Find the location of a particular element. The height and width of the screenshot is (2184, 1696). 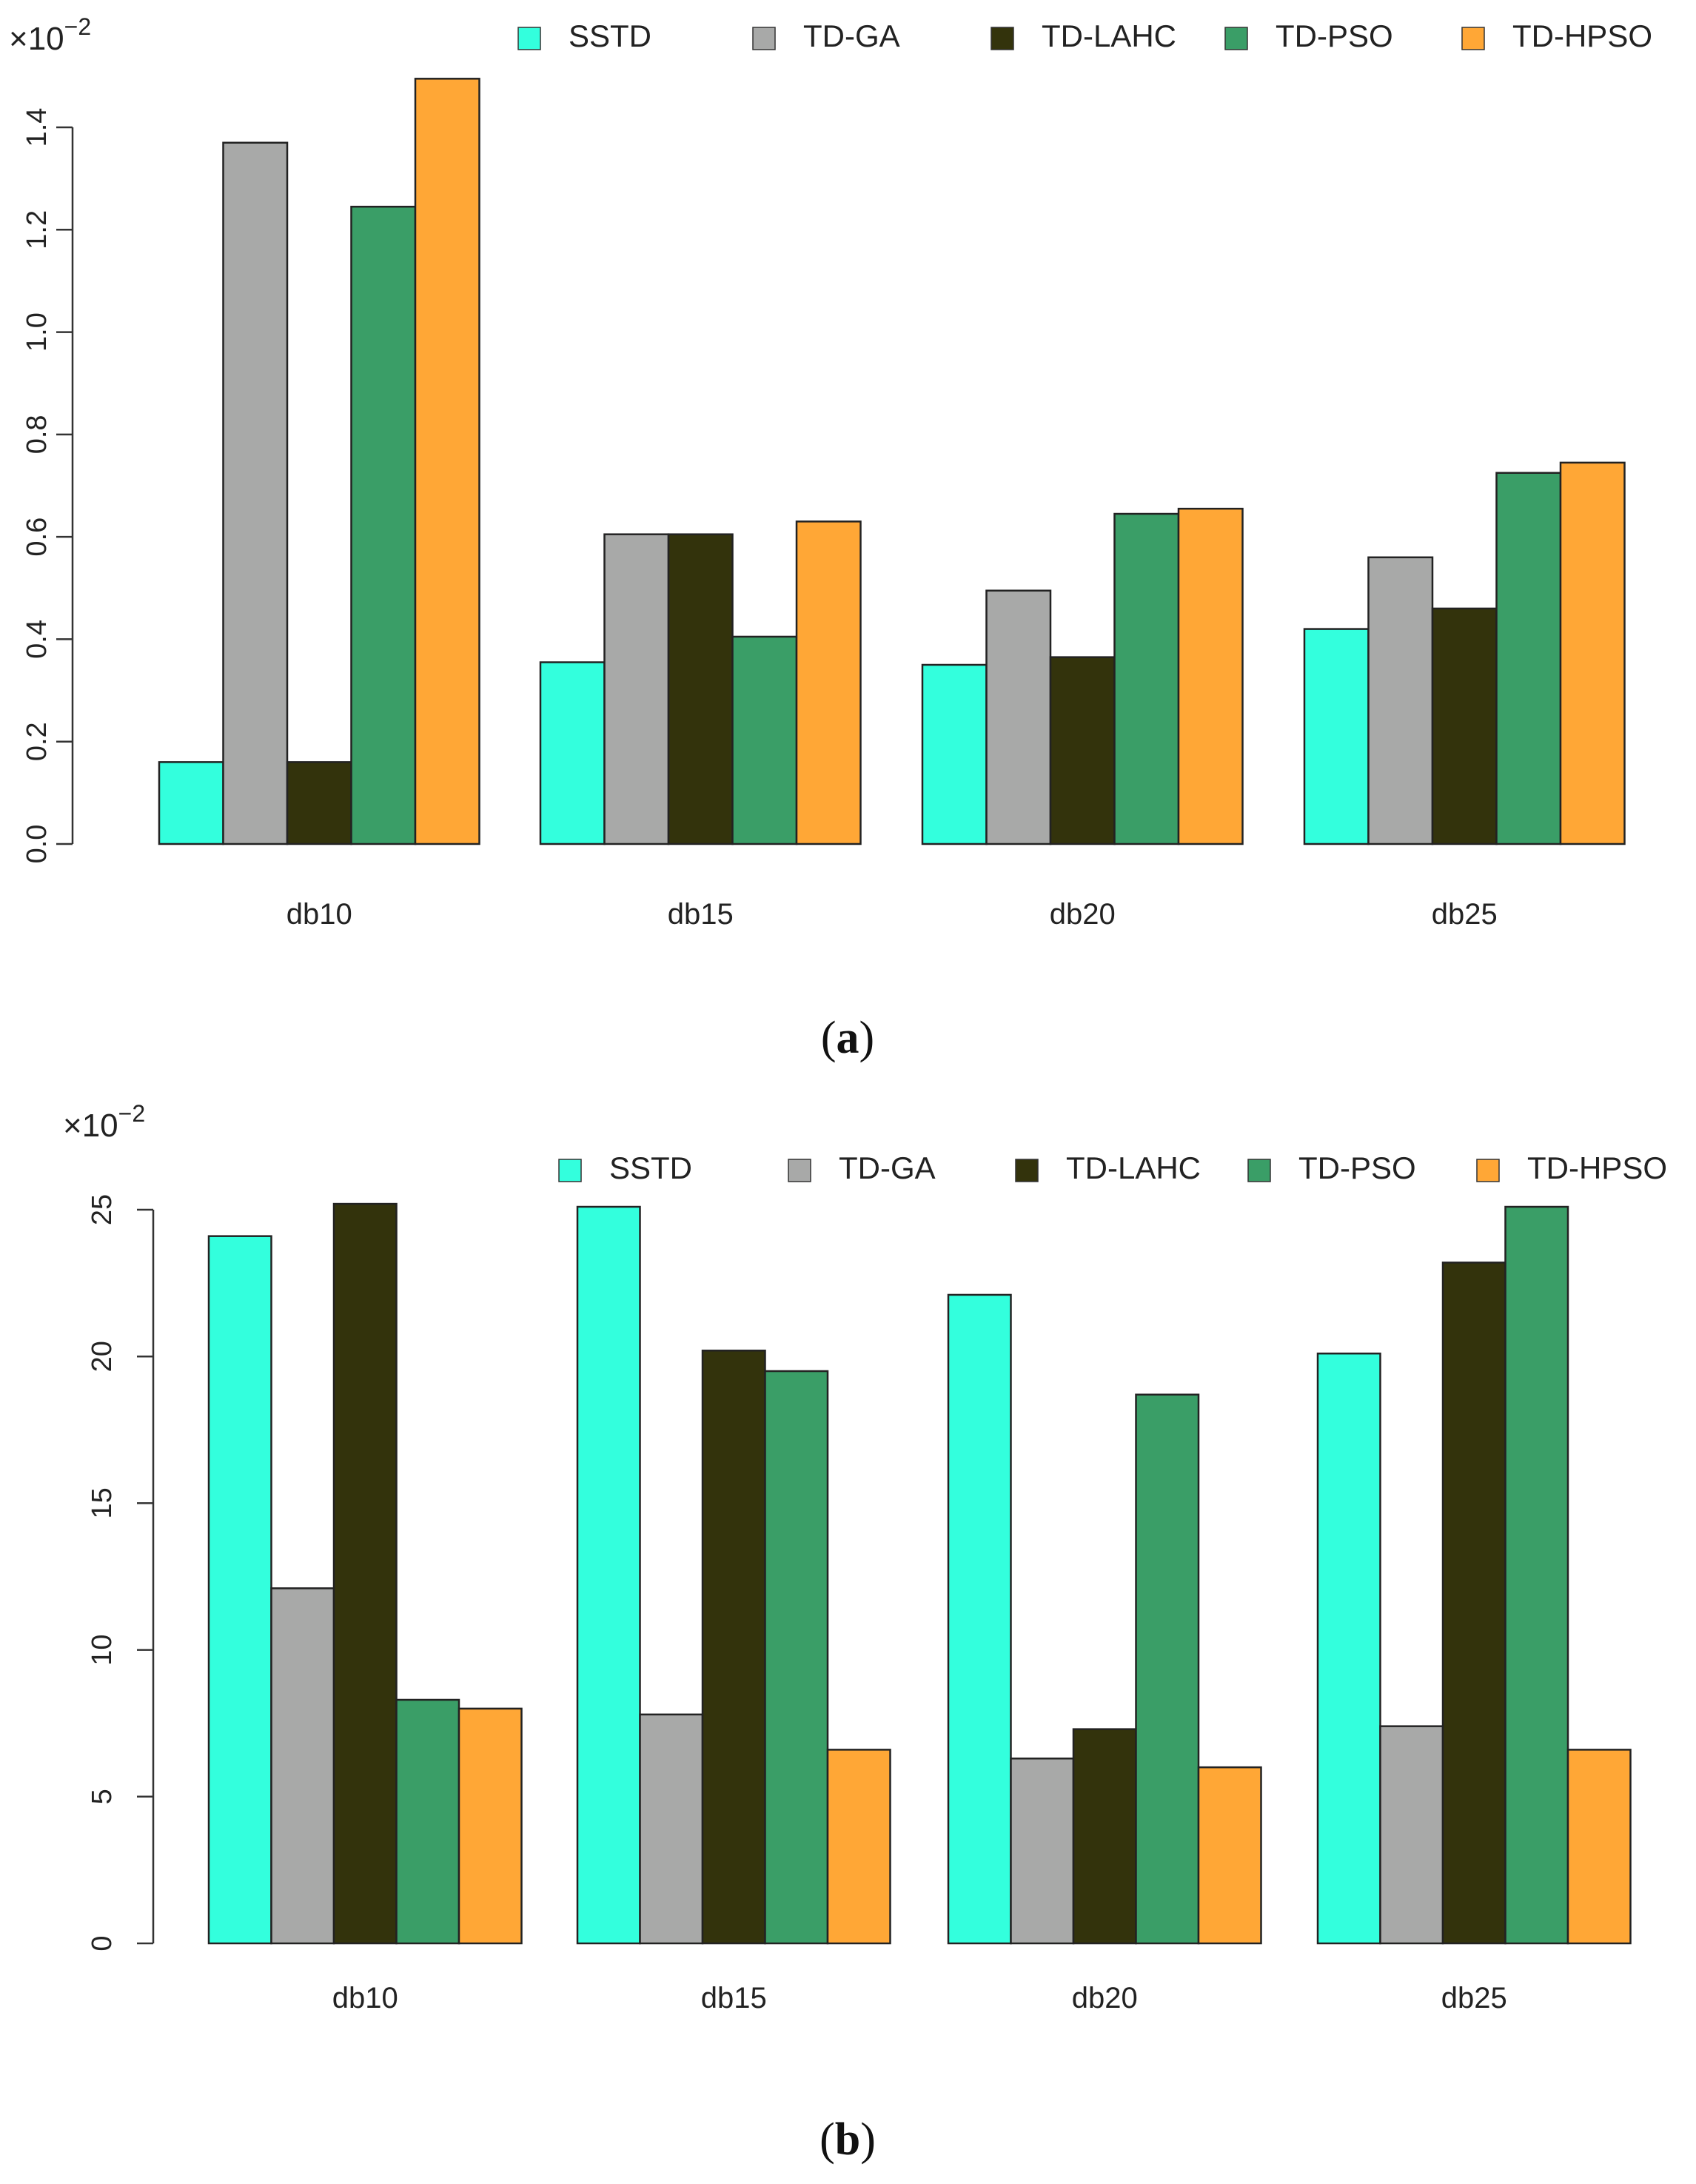

panel-a-scale-label: ×10⁻² is located at coordinates (50, 35).